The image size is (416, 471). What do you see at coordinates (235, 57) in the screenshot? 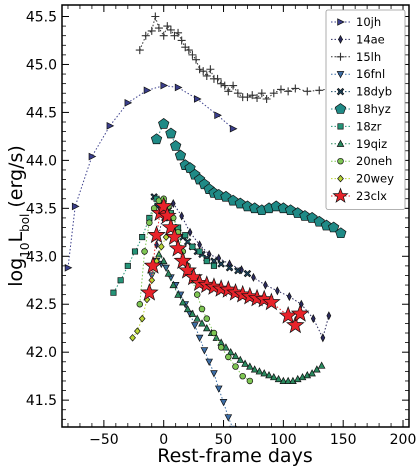
I see `series-line-15lh` at bounding box center [235, 57].